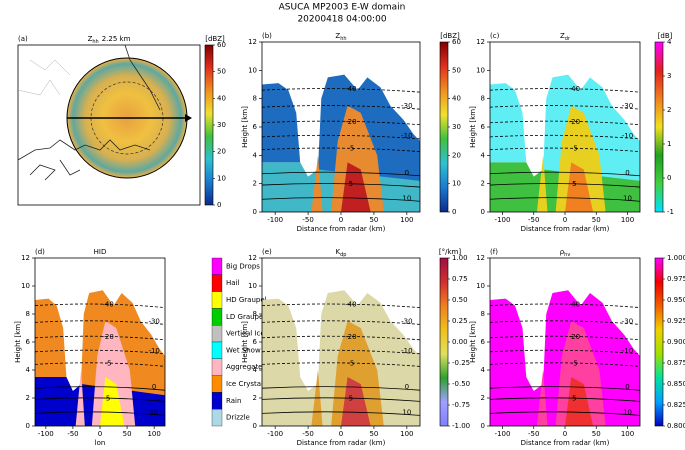 Image resolution: width=685 pixels, height=450 pixels. Describe the element at coordinates (676, 384) in the screenshot. I see `colorbar-tick-label: 0.850` at that location.